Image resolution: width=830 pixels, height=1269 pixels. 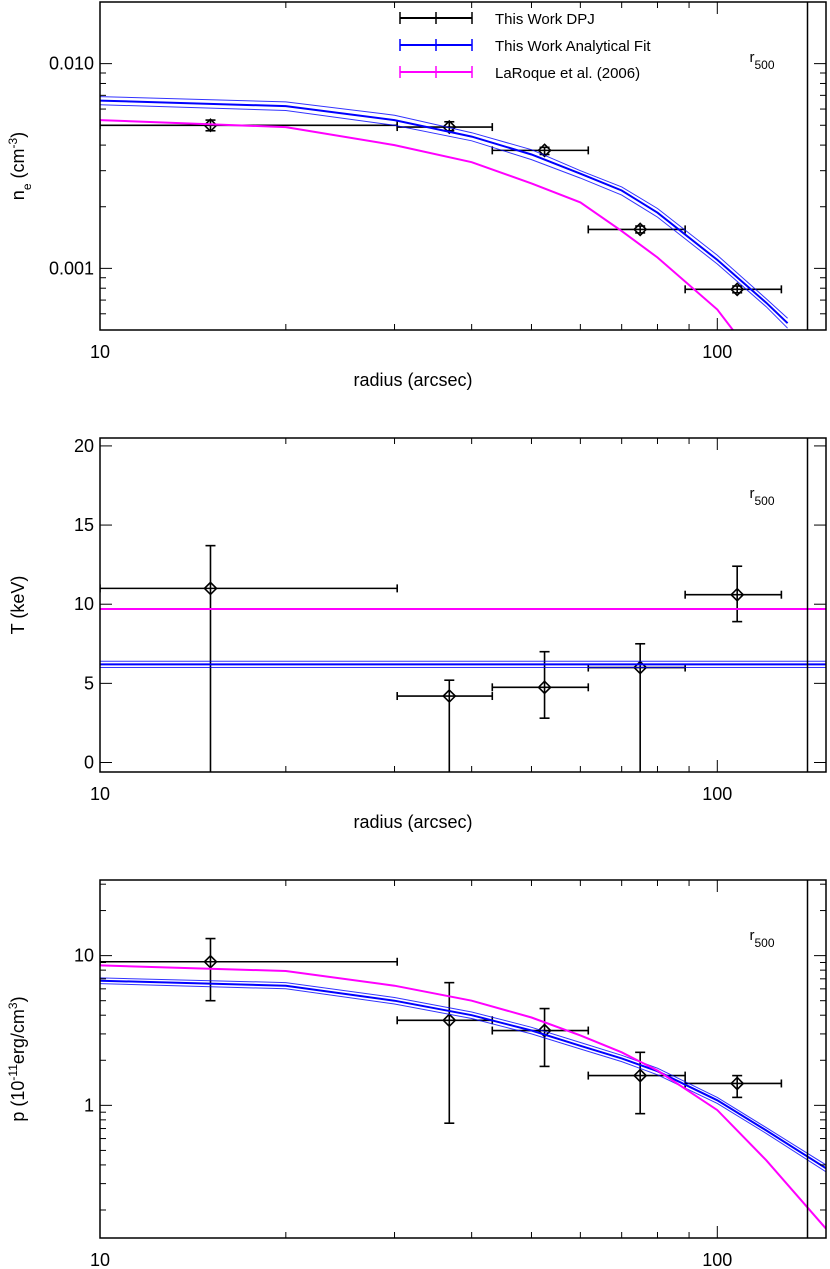 What do you see at coordinates (89, 683) in the screenshot?
I see `y-tick-label: 5` at bounding box center [89, 683].